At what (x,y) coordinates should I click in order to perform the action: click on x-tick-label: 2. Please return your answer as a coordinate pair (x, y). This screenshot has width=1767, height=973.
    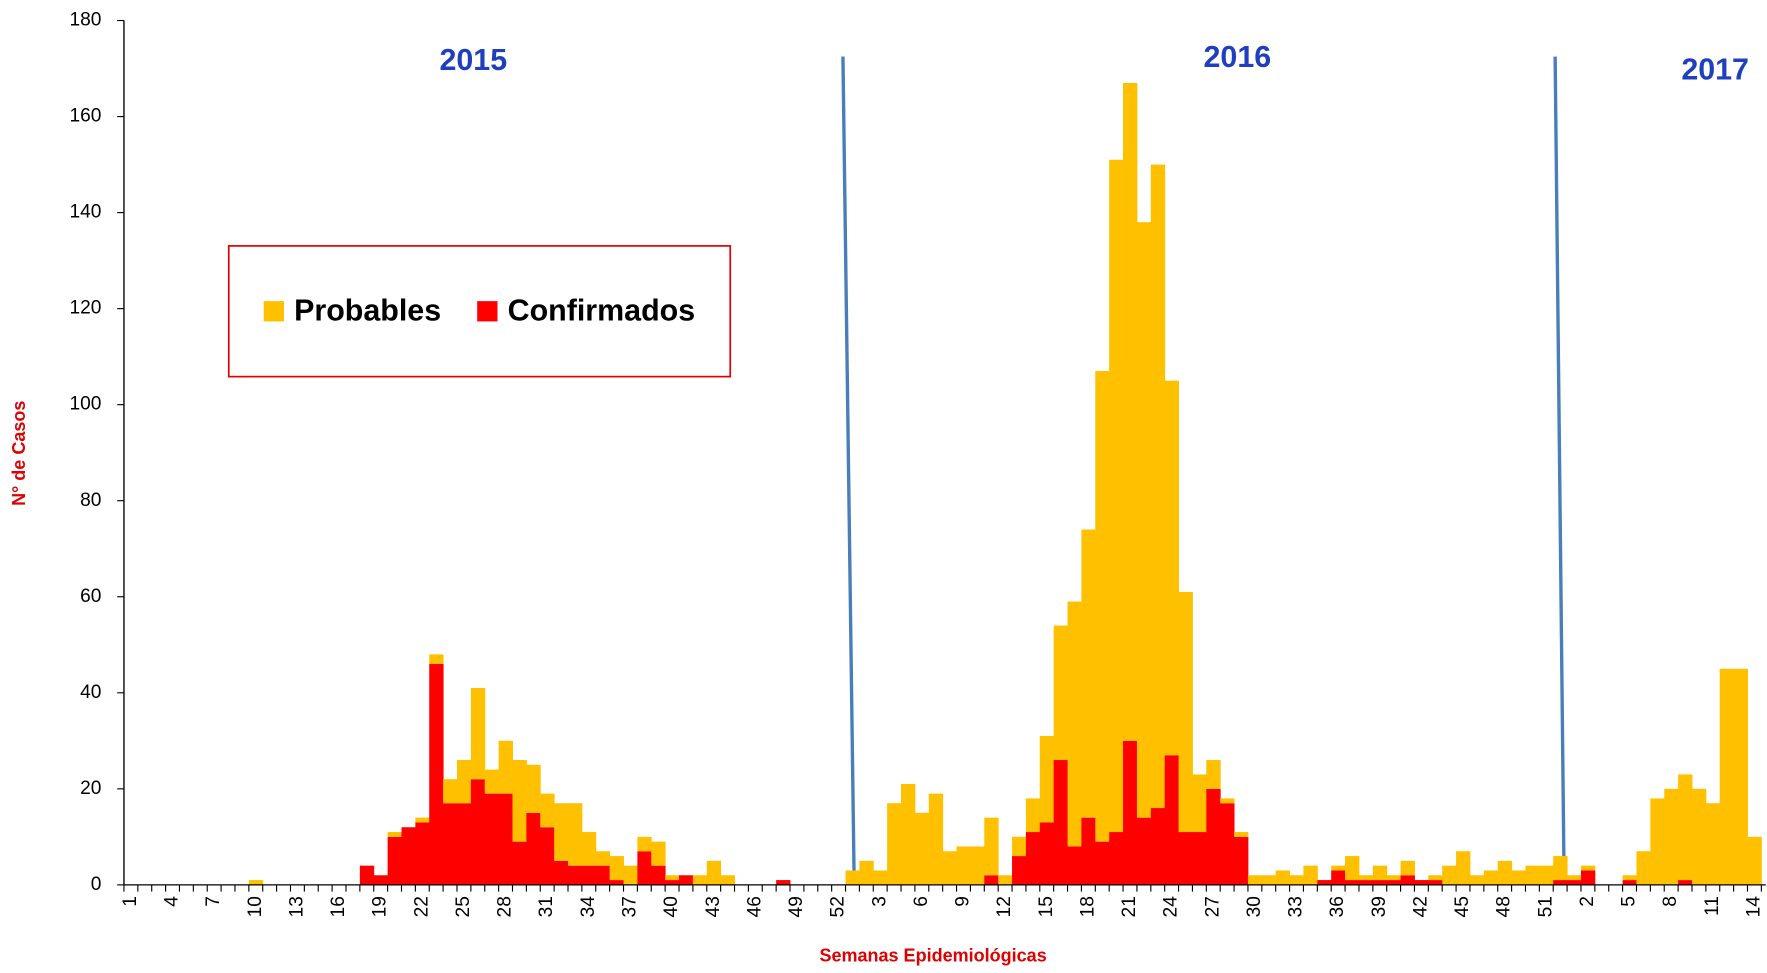
    Looking at the image, I should click on (1587, 901).